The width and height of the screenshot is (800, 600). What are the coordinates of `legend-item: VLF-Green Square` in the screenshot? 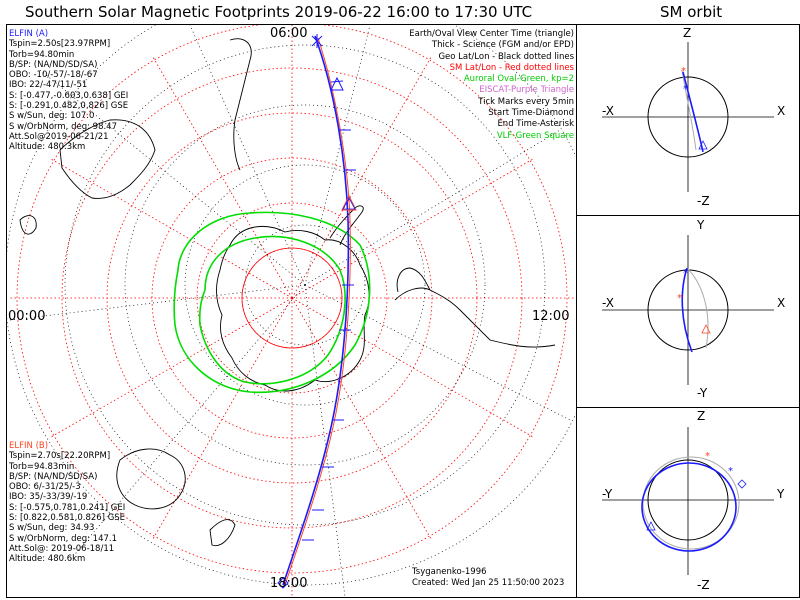 It's located at (535, 135).